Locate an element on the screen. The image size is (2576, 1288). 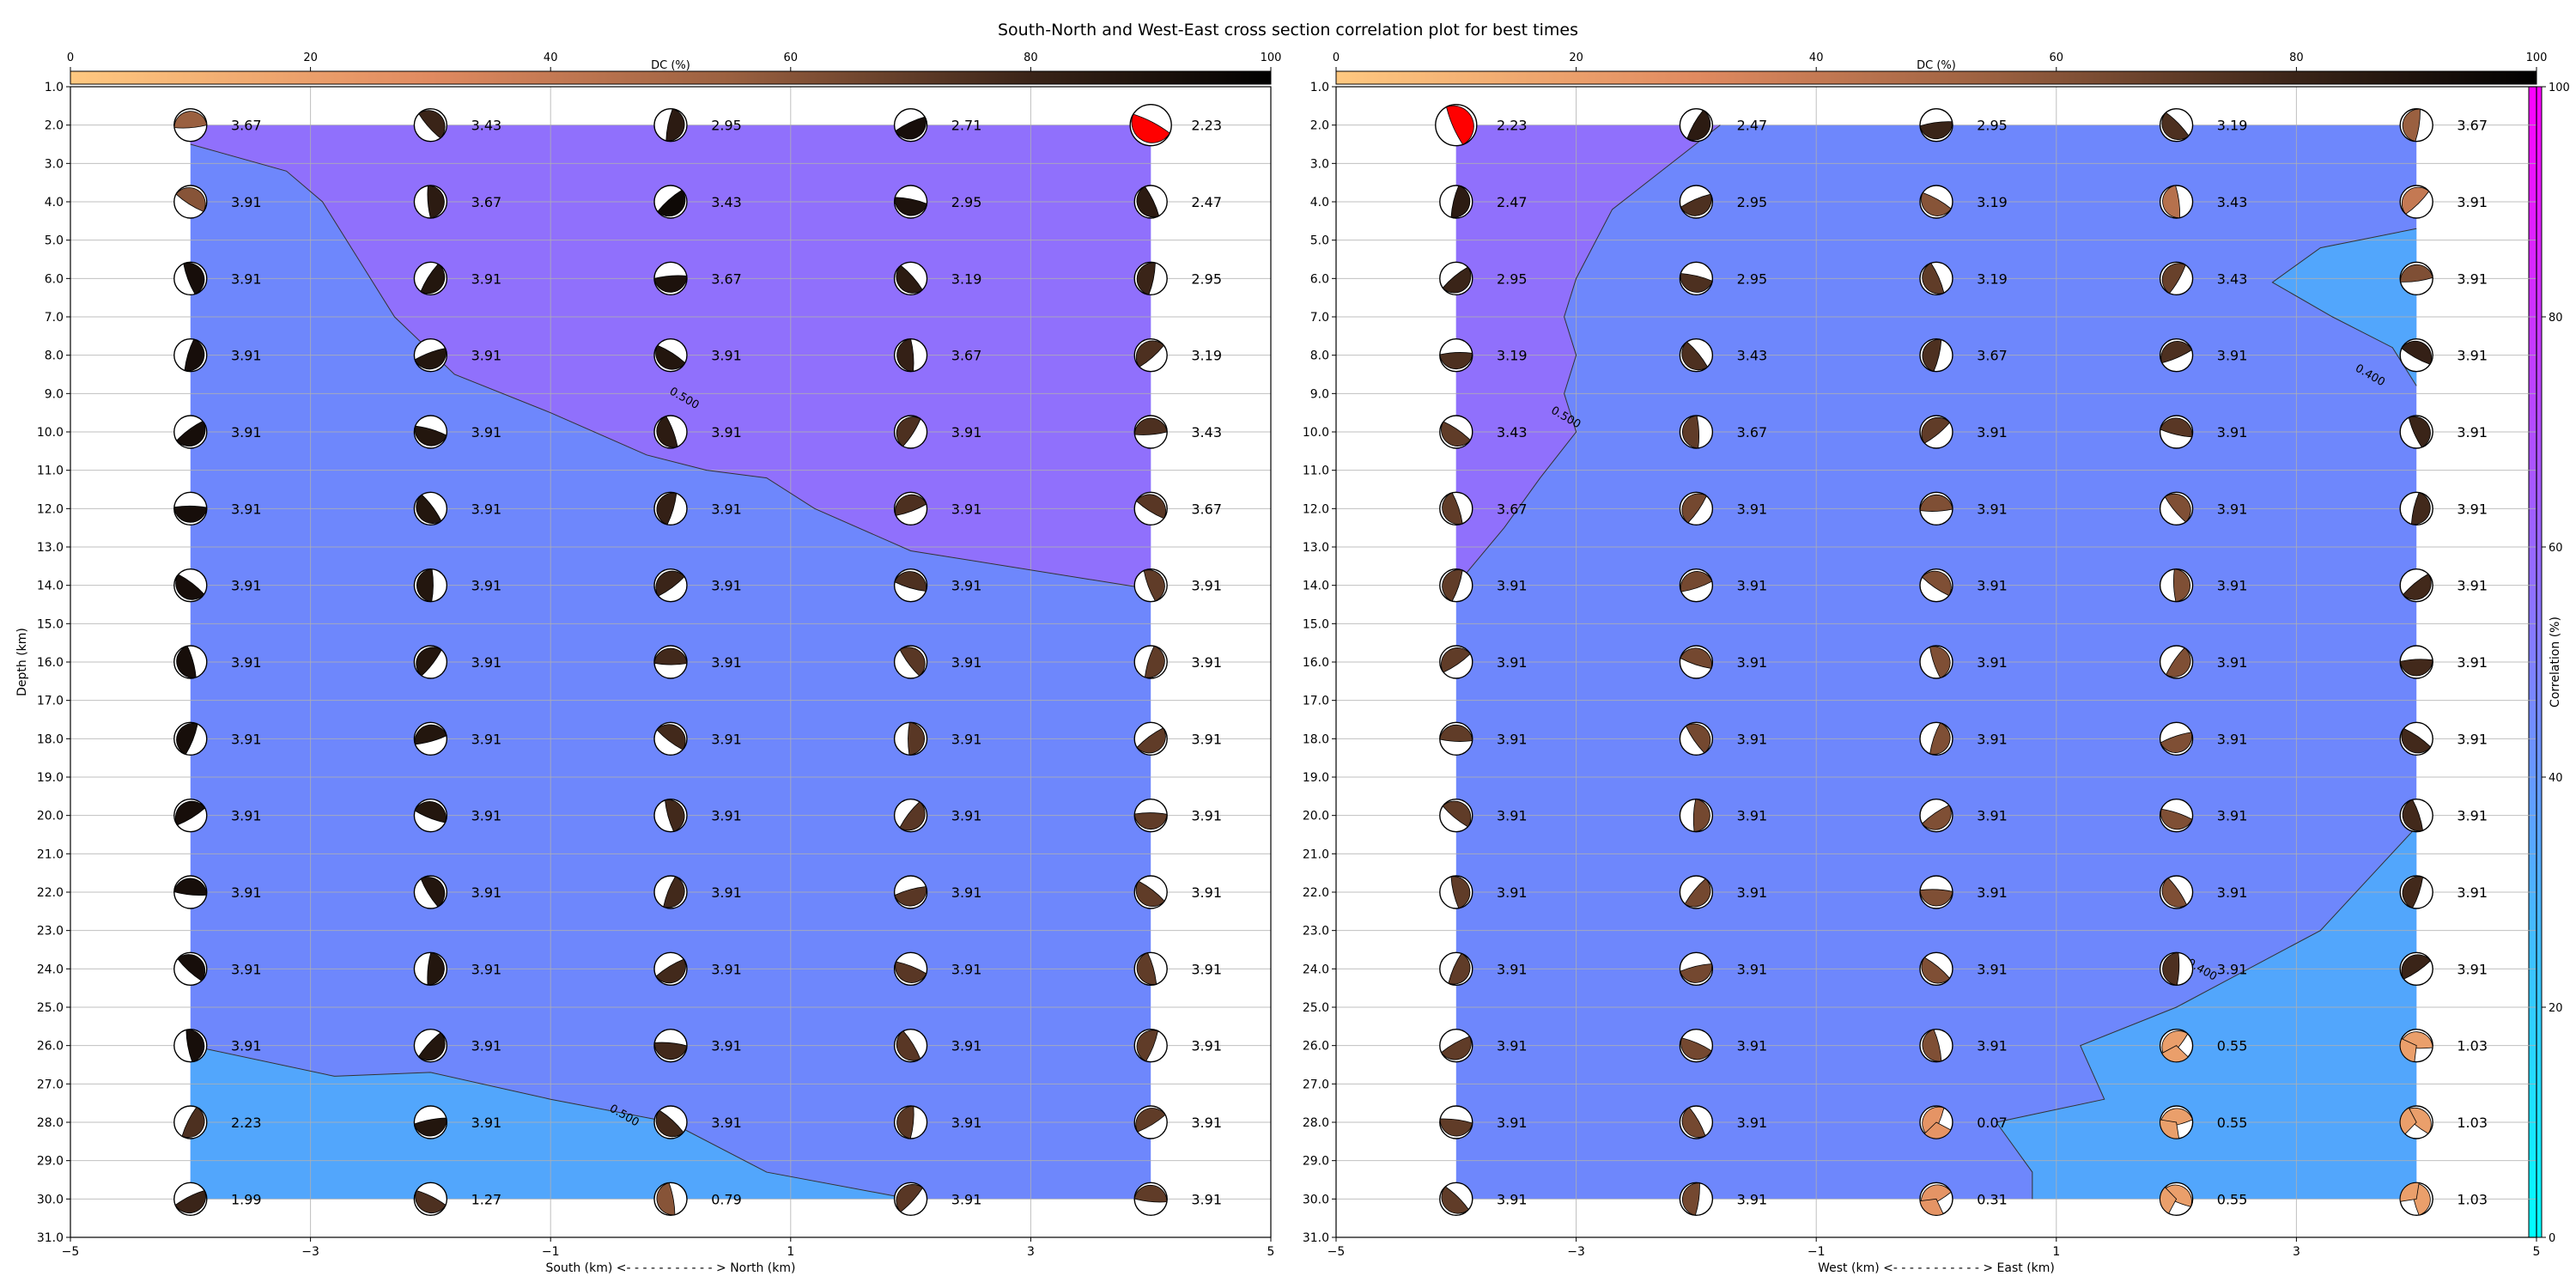
x-tick-label: 1 is located at coordinates (790, 1252).